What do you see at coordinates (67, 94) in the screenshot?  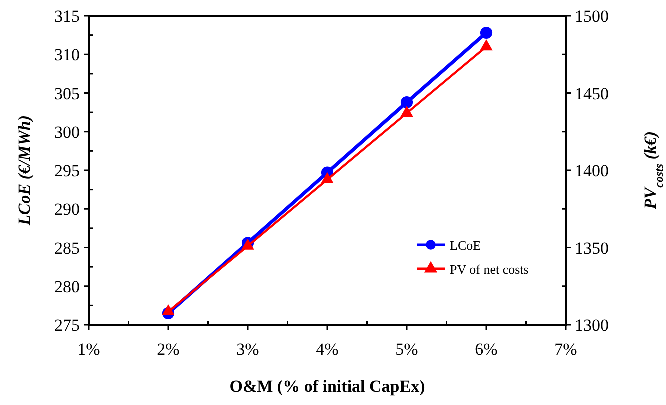 I see `y-tick-label: 305` at bounding box center [67, 94].